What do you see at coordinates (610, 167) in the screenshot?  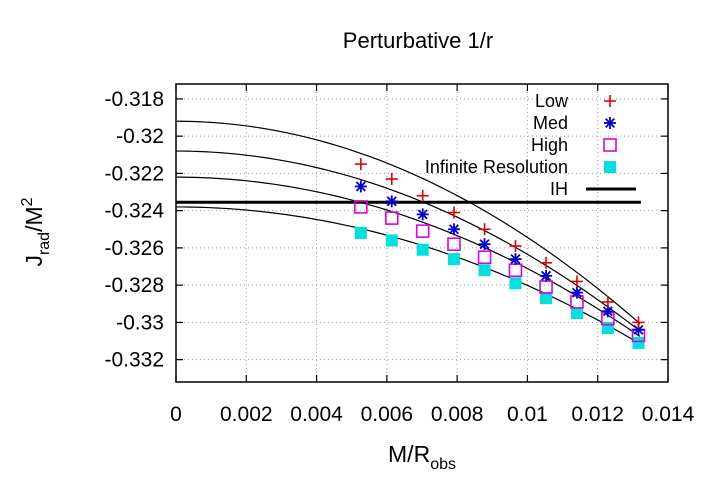 I see `legend-swatch-infinite-resolution` at bounding box center [610, 167].